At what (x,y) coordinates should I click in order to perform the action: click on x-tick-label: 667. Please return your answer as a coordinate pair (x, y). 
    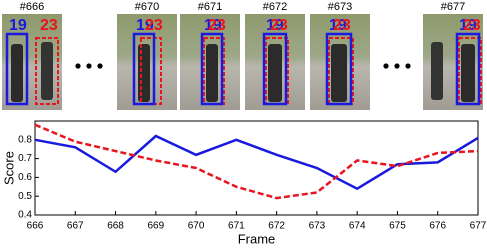
    Looking at the image, I should click on (75, 226).